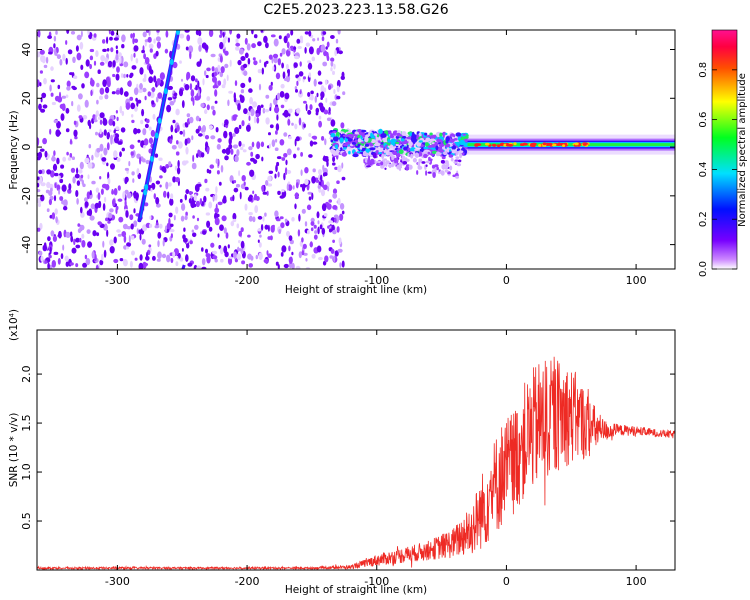 The image size is (750, 600). Describe the element at coordinates (26, 98) in the screenshot. I see `y-tick-label: 20` at that location.